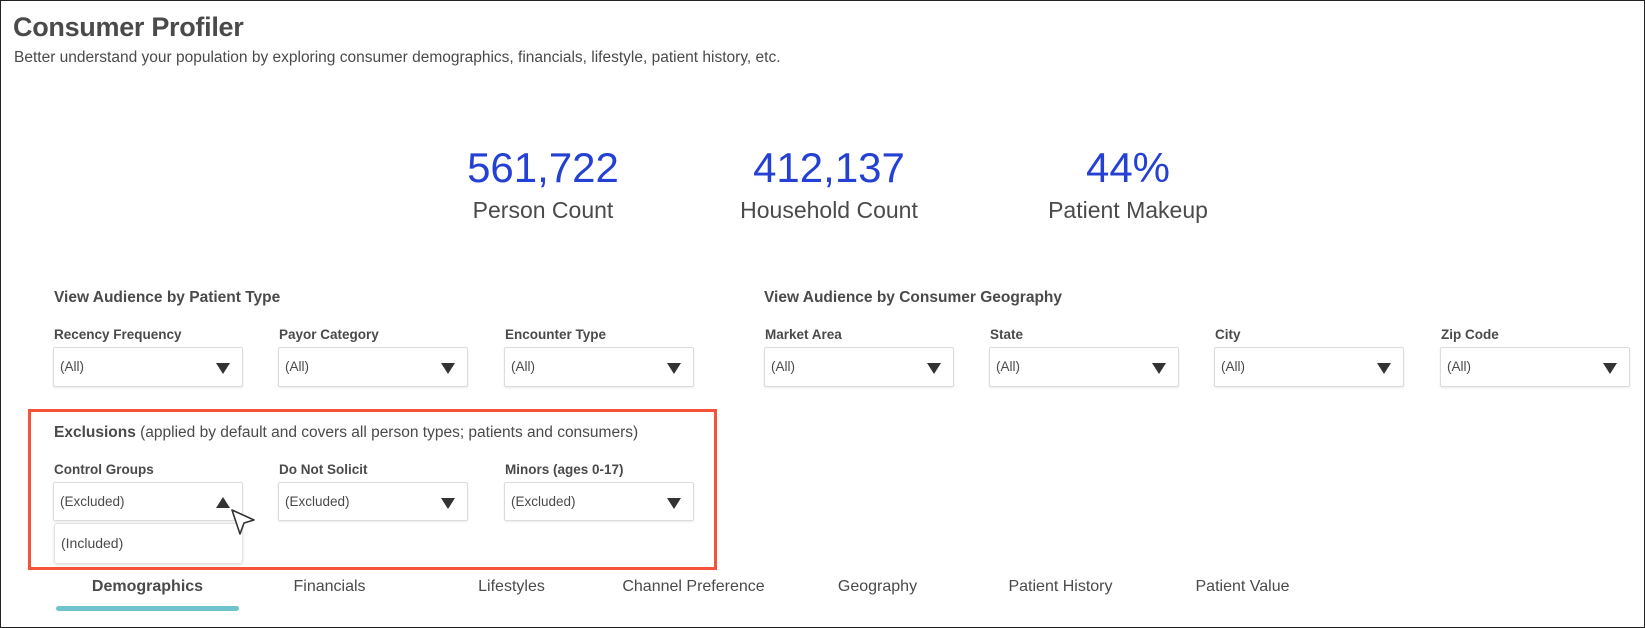 The image size is (1645, 628). I want to click on control-groups-dropdown: (Excluded), so click(148, 501).